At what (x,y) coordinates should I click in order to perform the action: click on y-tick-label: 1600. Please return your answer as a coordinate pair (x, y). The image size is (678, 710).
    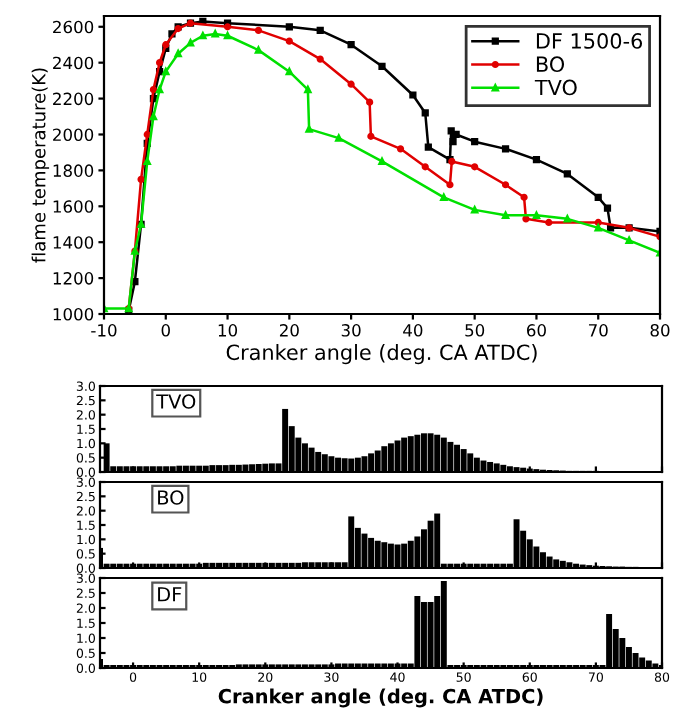
    Looking at the image, I should click on (73, 206).